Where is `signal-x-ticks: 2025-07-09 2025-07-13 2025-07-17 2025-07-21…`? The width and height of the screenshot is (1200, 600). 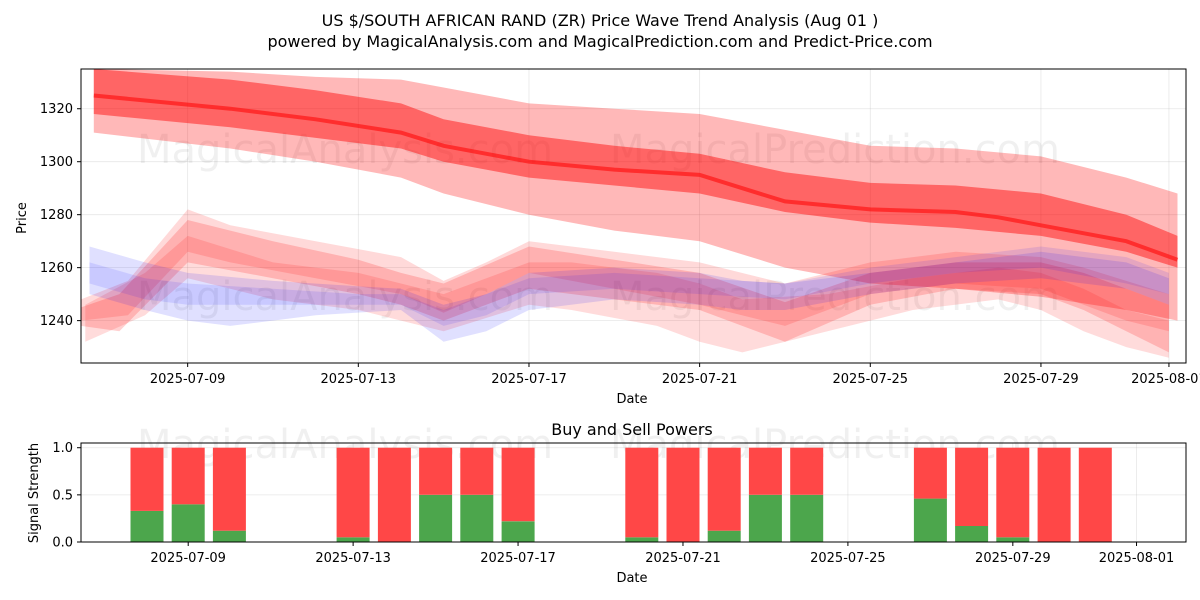 signal-x-ticks: 2025-07-09 2025-07-13 2025-07-17 2025-07-21… is located at coordinates (662, 554).